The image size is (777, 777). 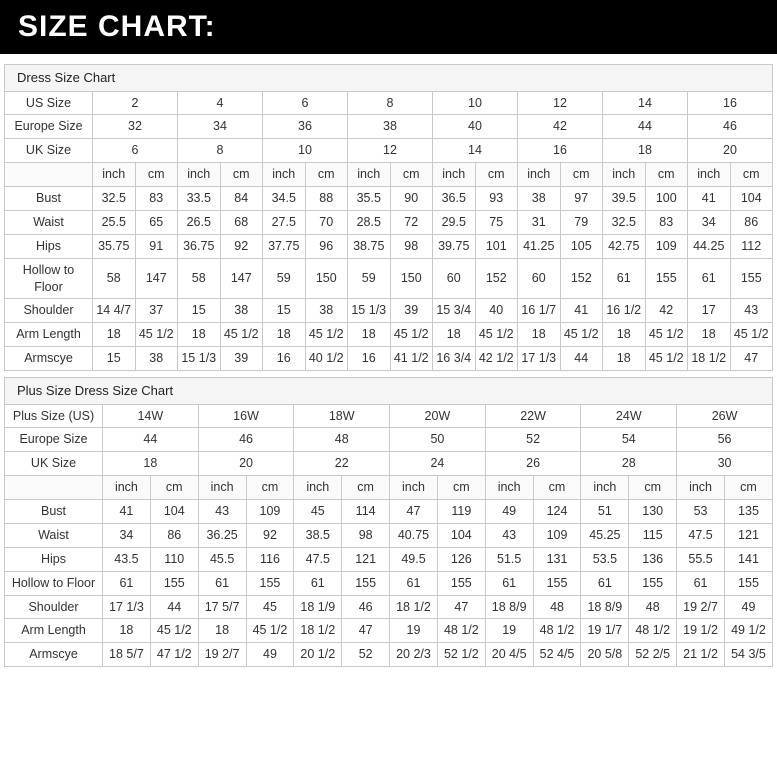 I want to click on measure-value-cell: 18 8/9, so click(x=605, y=607).